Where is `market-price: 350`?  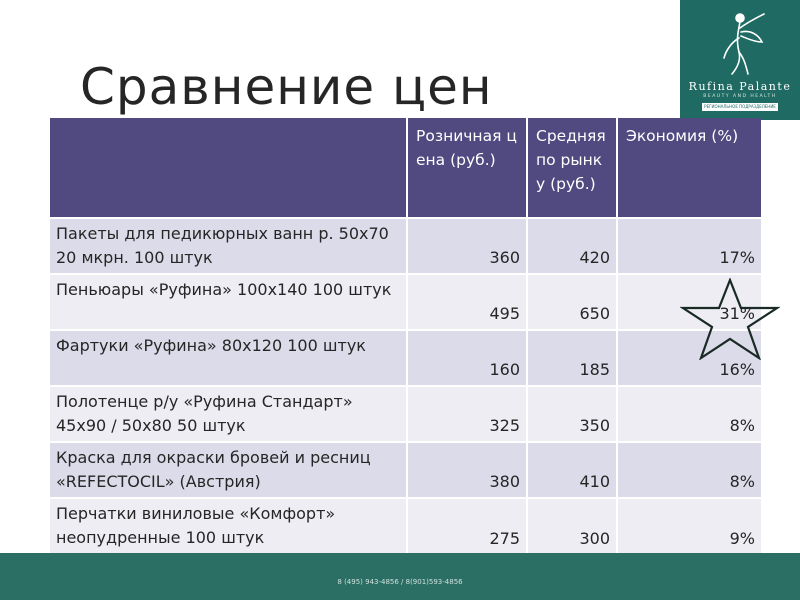 market-price: 350 is located at coordinates (572, 413).